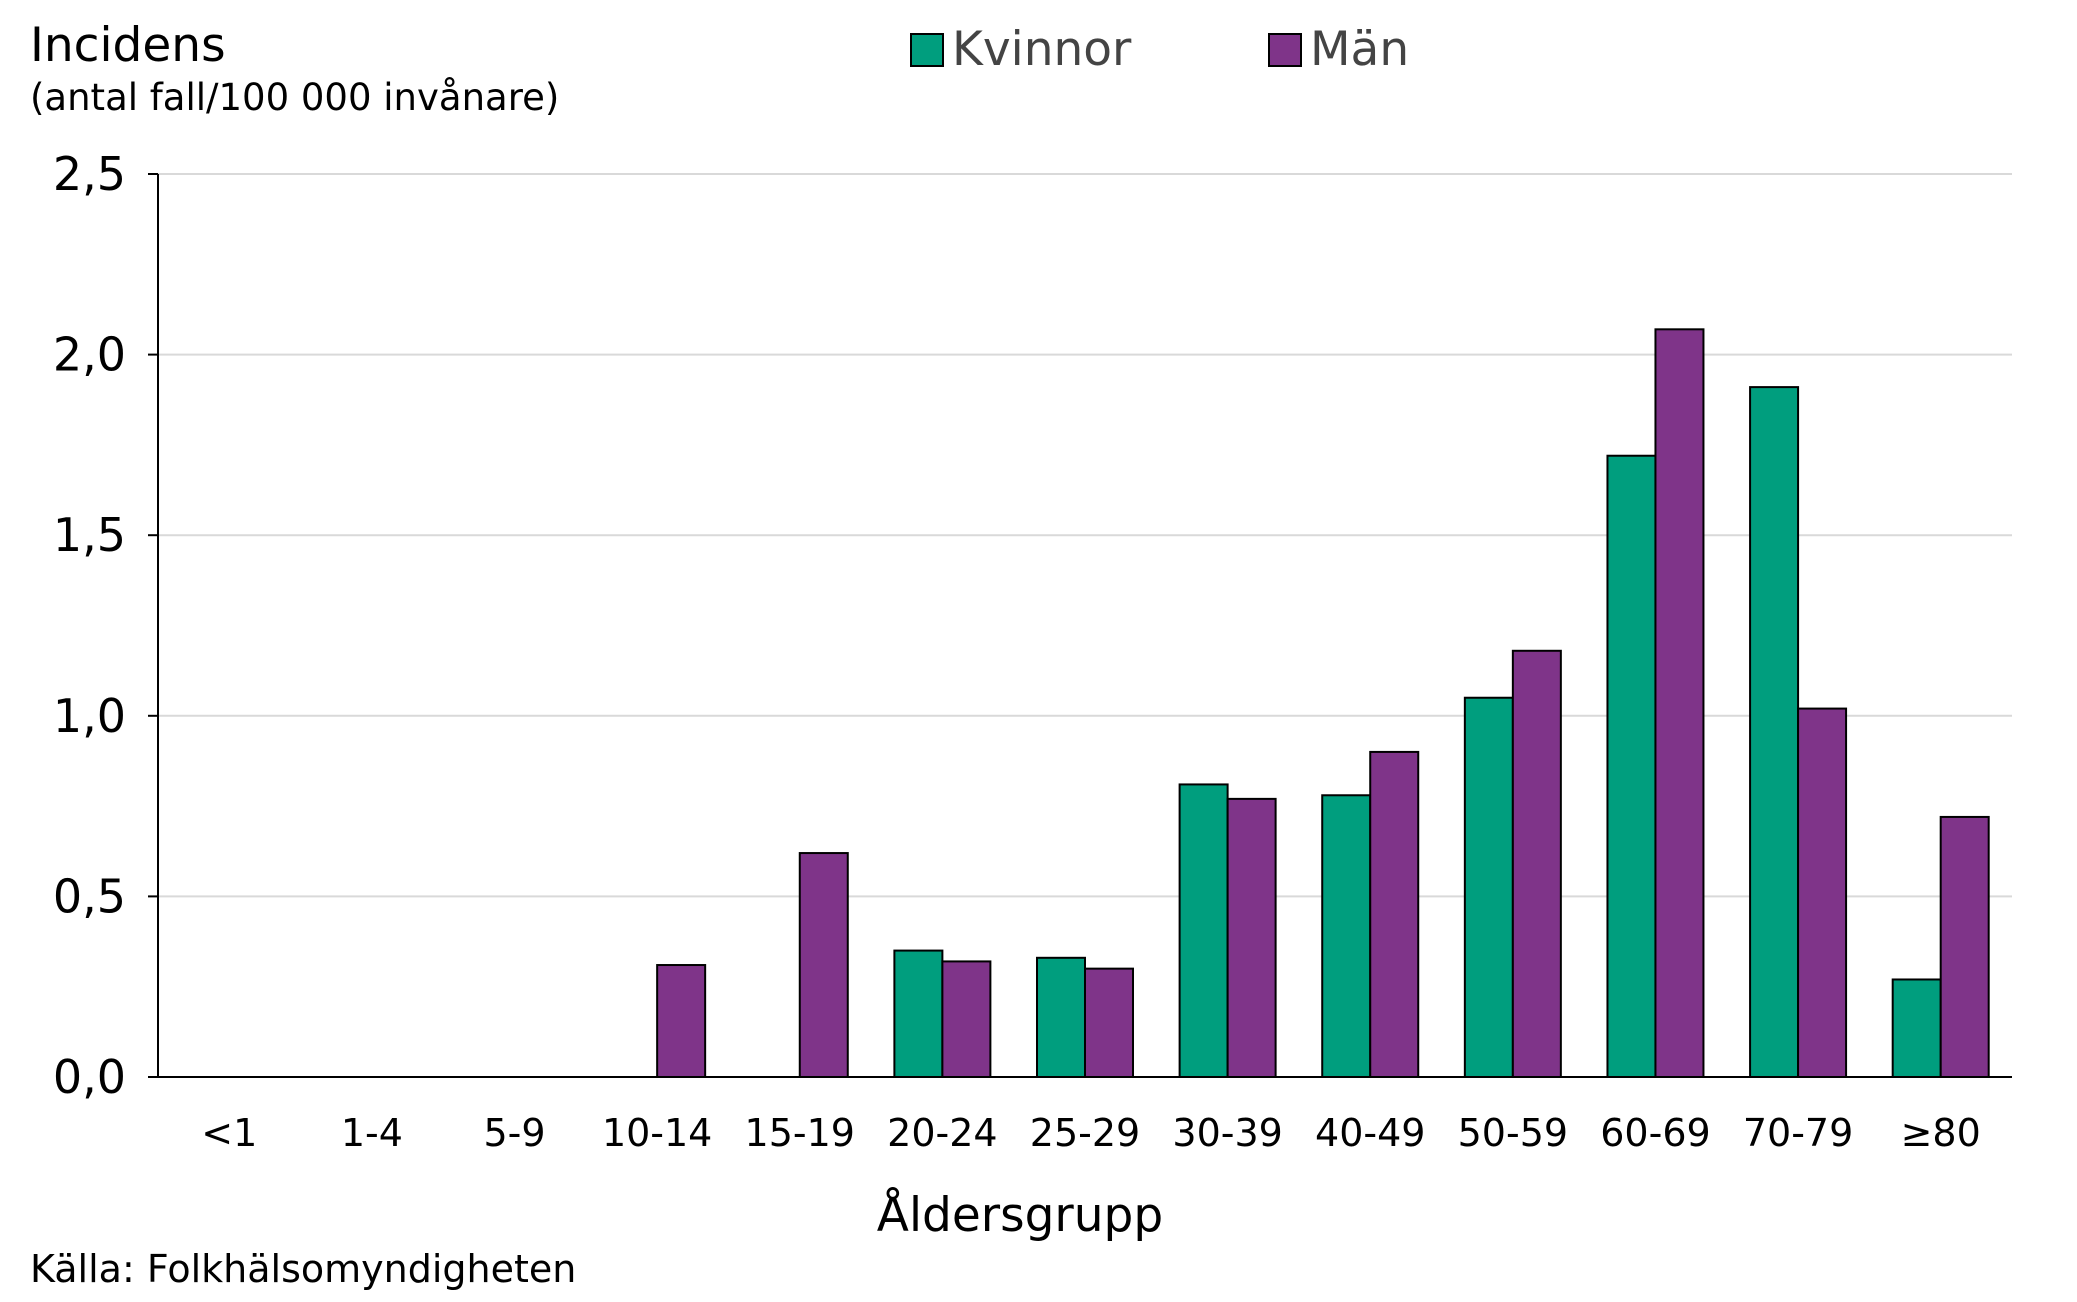  What do you see at coordinates (514, 1133) in the screenshot?
I see `x-tick-label: 5-9` at bounding box center [514, 1133].